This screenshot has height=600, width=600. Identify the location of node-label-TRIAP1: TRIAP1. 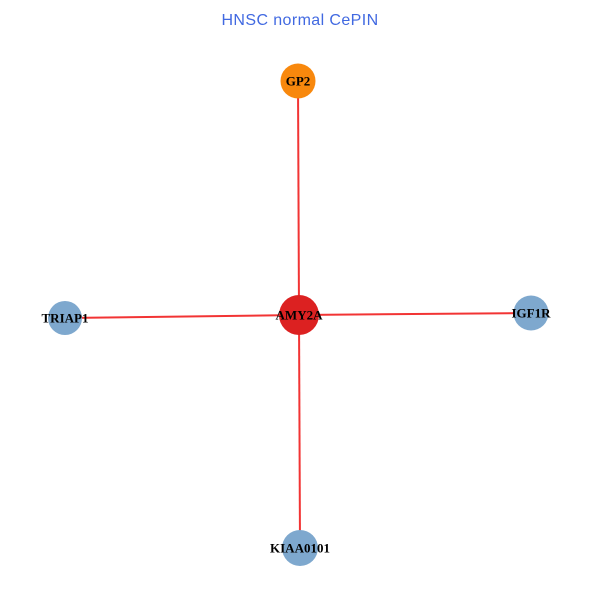
(65, 318).